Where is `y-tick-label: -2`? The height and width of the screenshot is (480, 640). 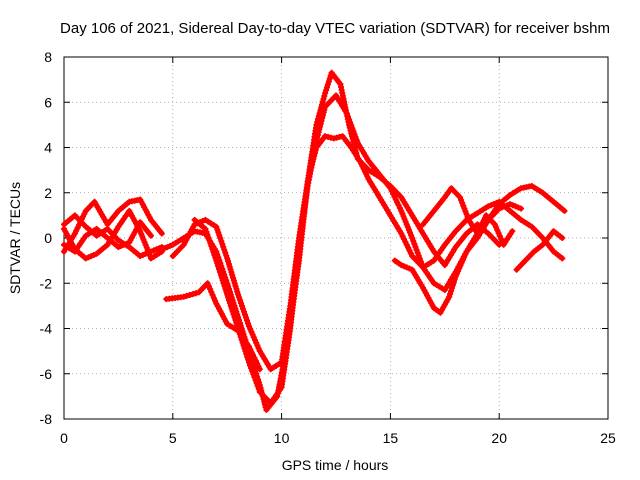
y-tick-label: -2 is located at coordinates (46, 283).